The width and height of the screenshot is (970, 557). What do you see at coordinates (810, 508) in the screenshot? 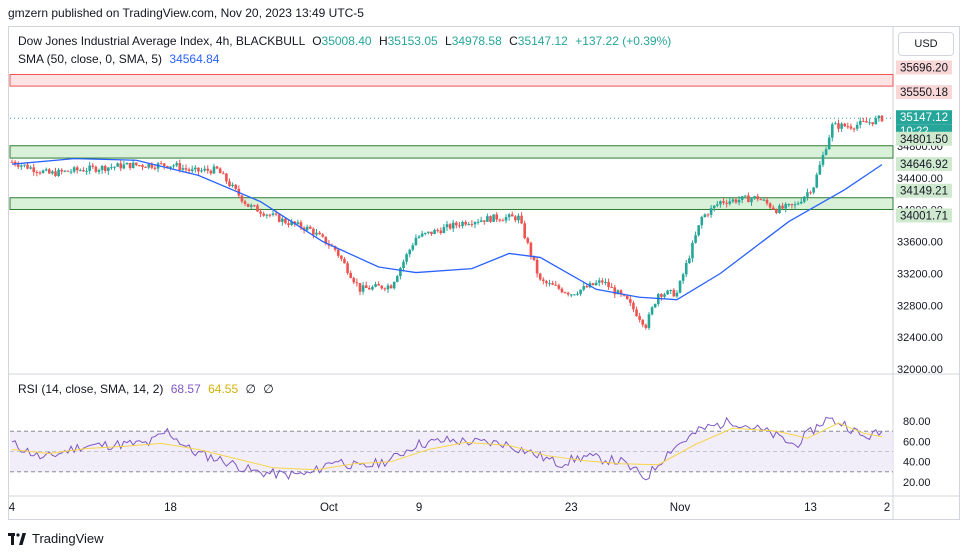
I see `time-tick-label: 13` at bounding box center [810, 508].